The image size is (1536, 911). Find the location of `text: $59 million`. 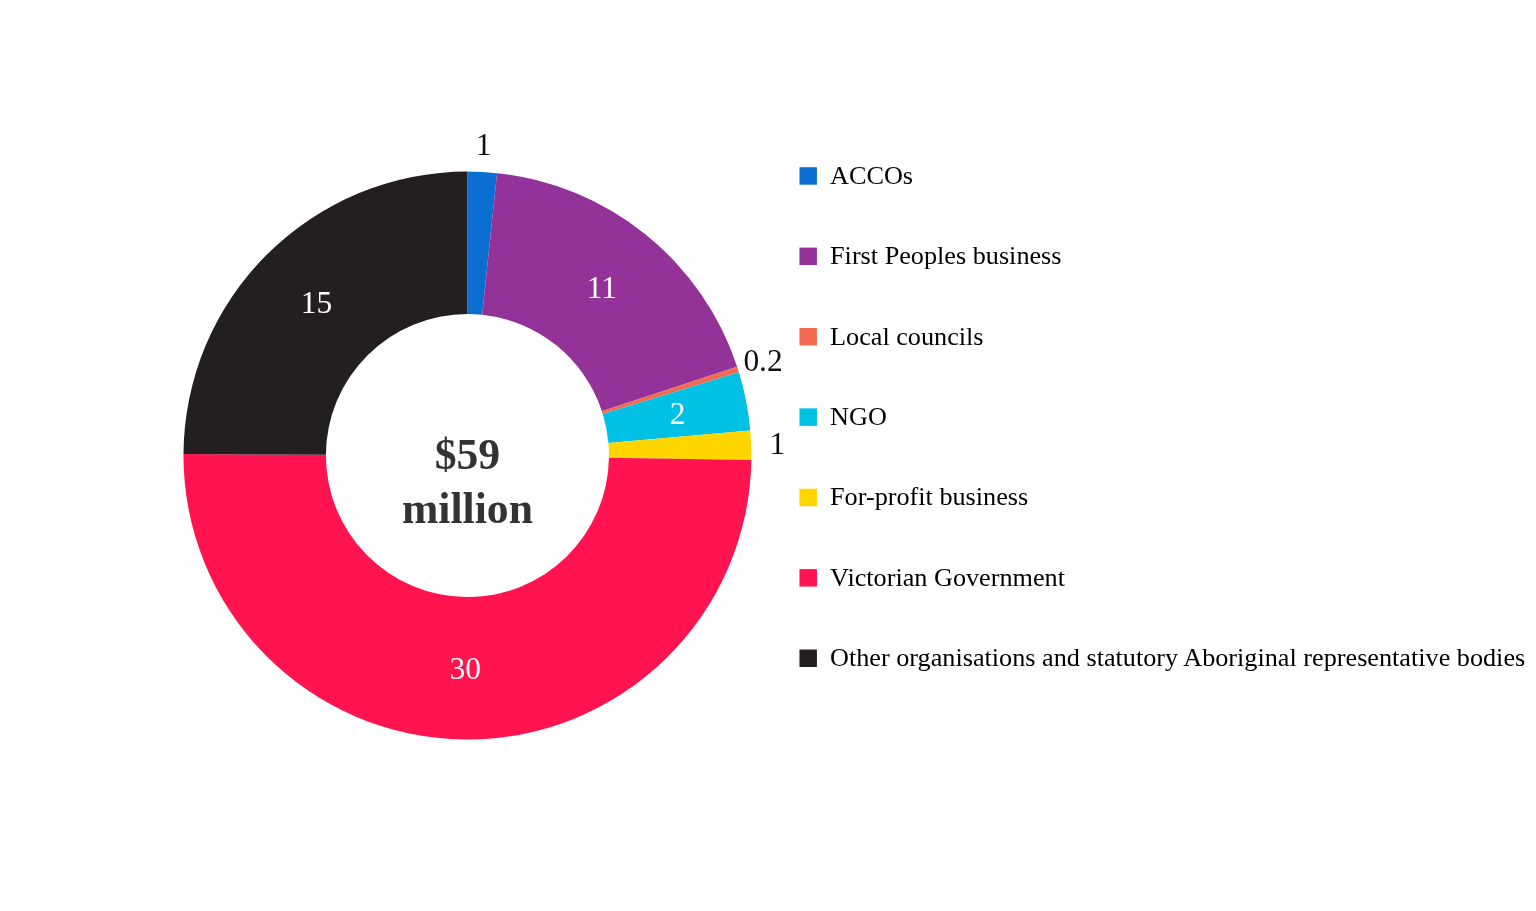

text: $59 million is located at coordinates (467, 480).